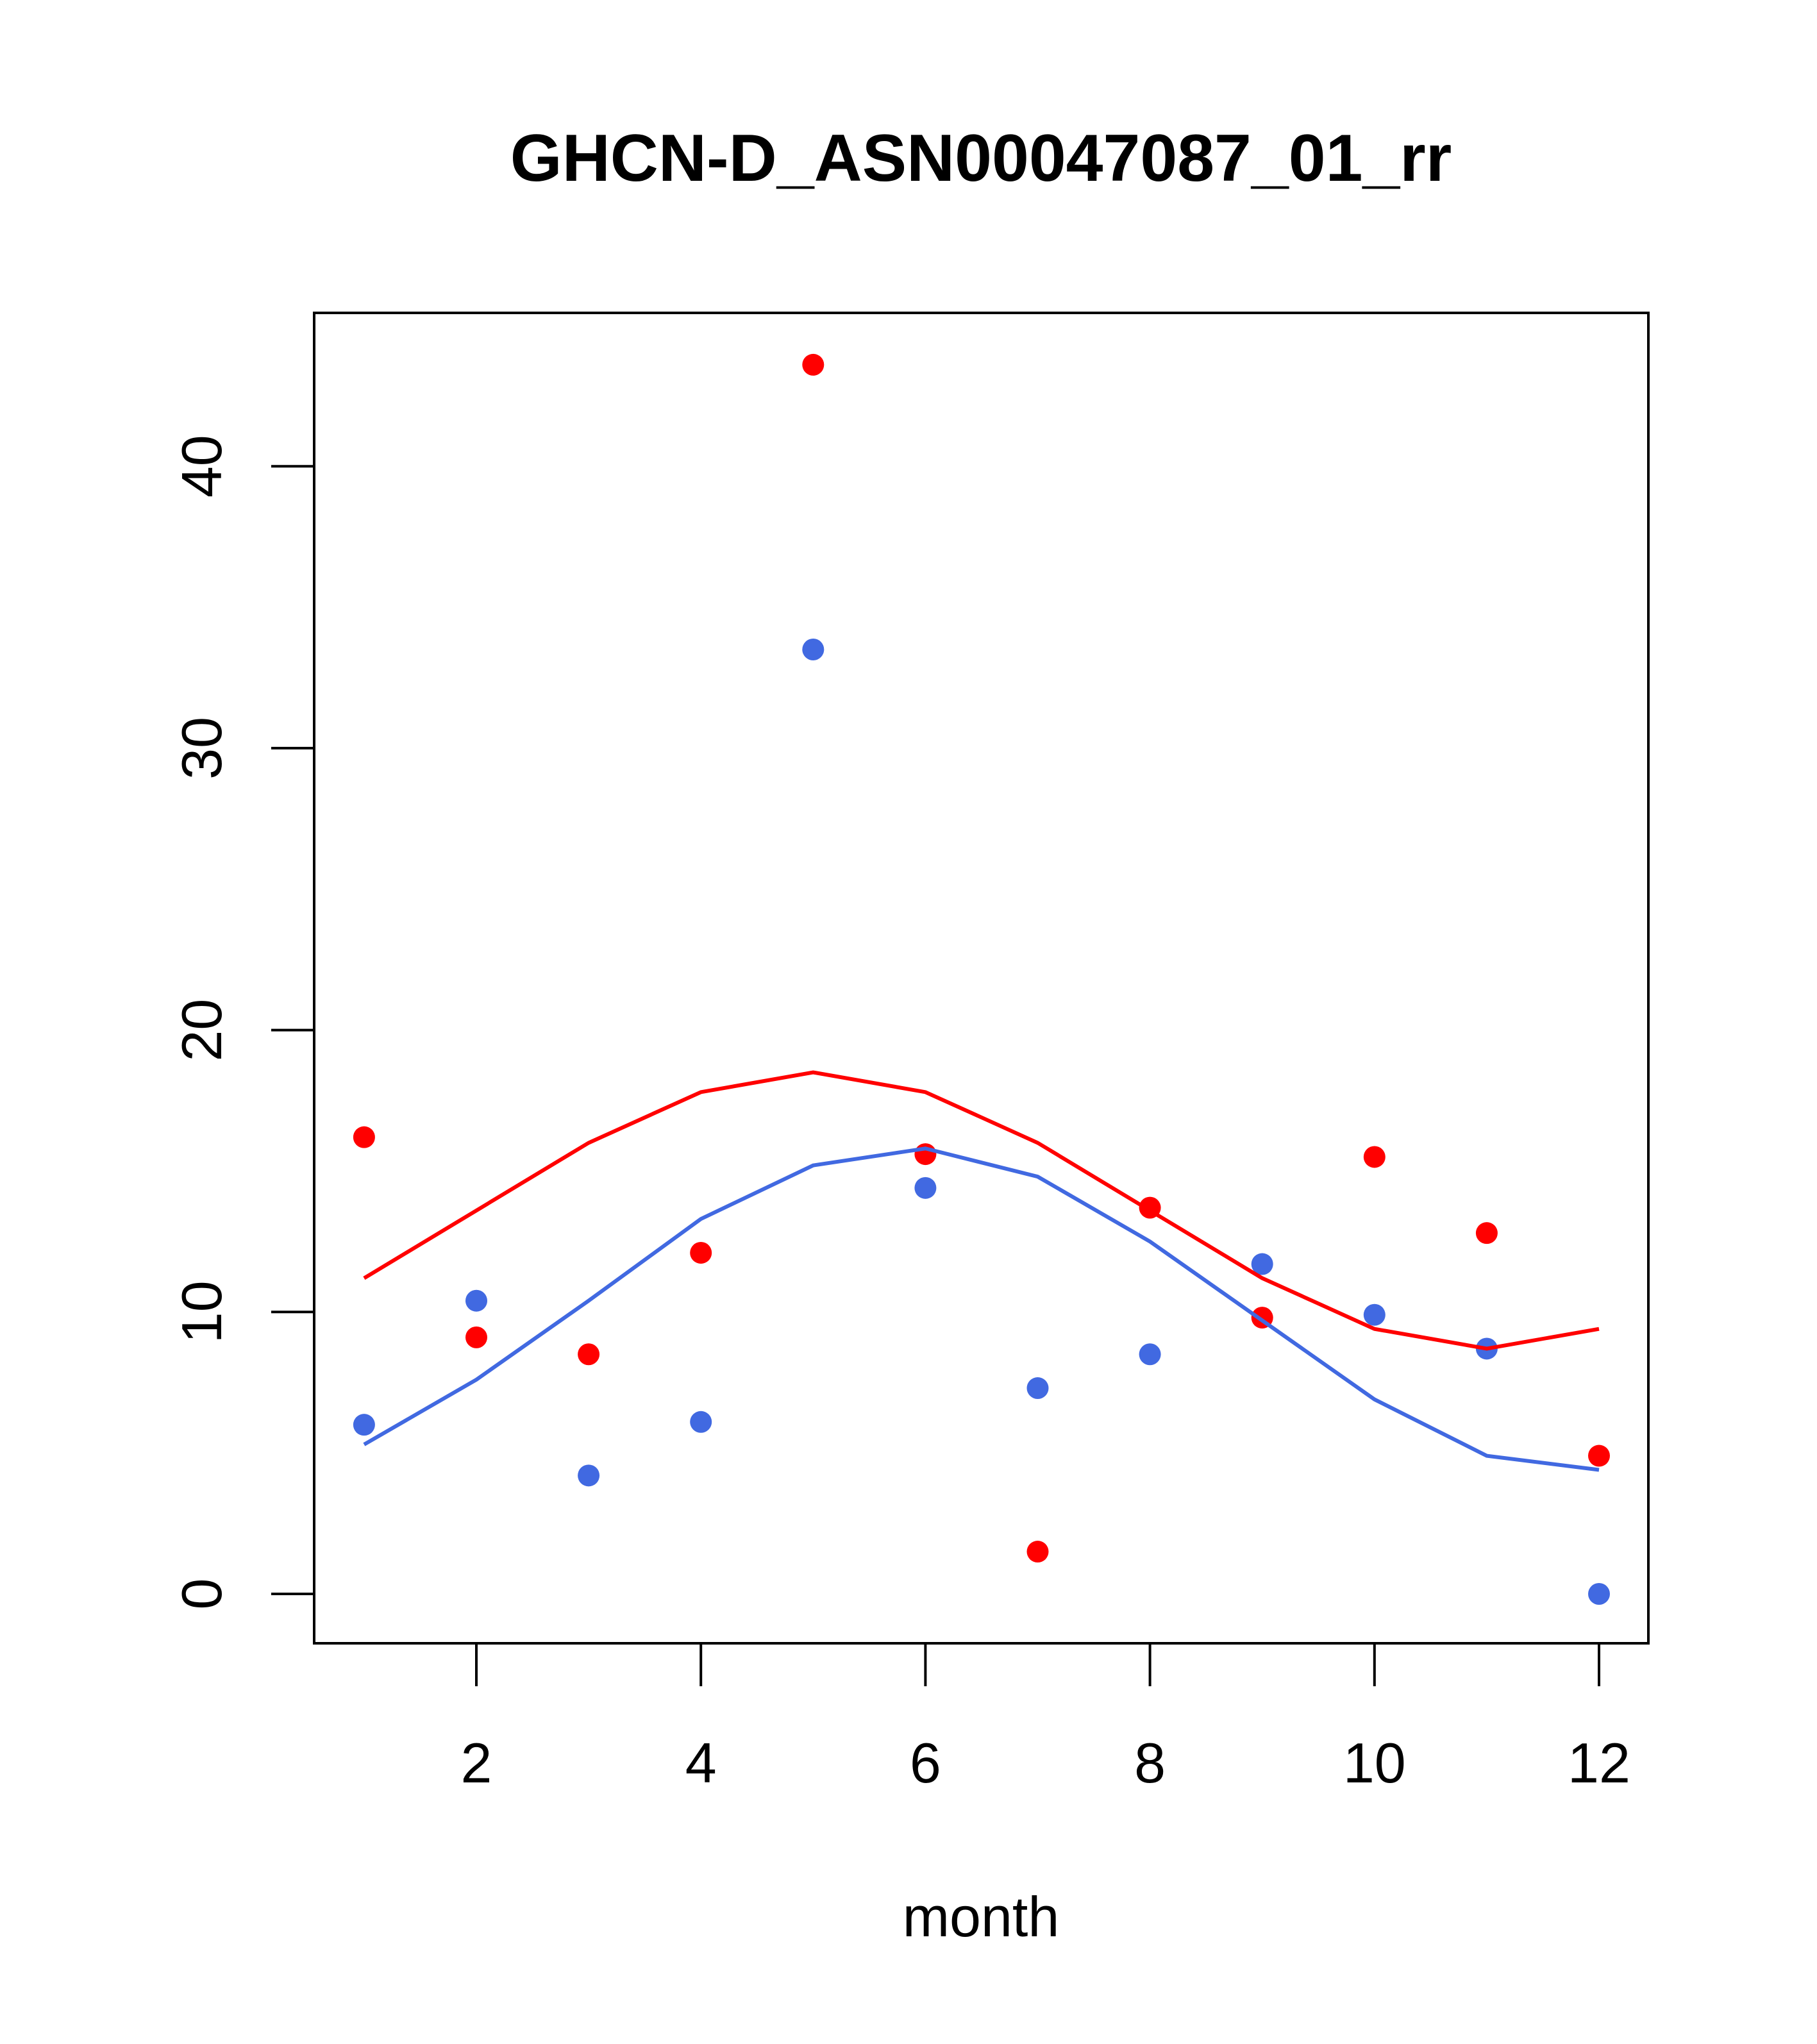  What do you see at coordinates (981, 1917) in the screenshot?
I see `x-axis-label: month` at bounding box center [981, 1917].